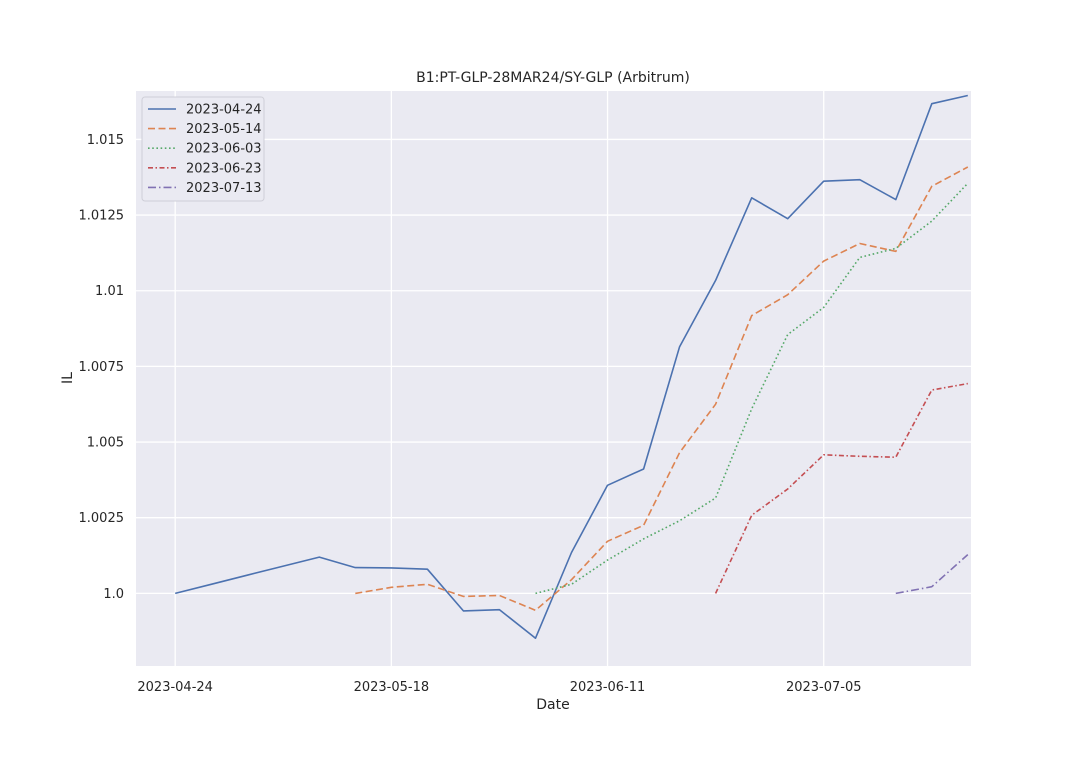 The image size is (1080, 763). What do you see at coordinates (553, 78) in the screenshot?
I see `chart-title: B1:PT-GLP-28MAR24/SY-GLP (Arbitrum)` at bounding box center [553, 78].